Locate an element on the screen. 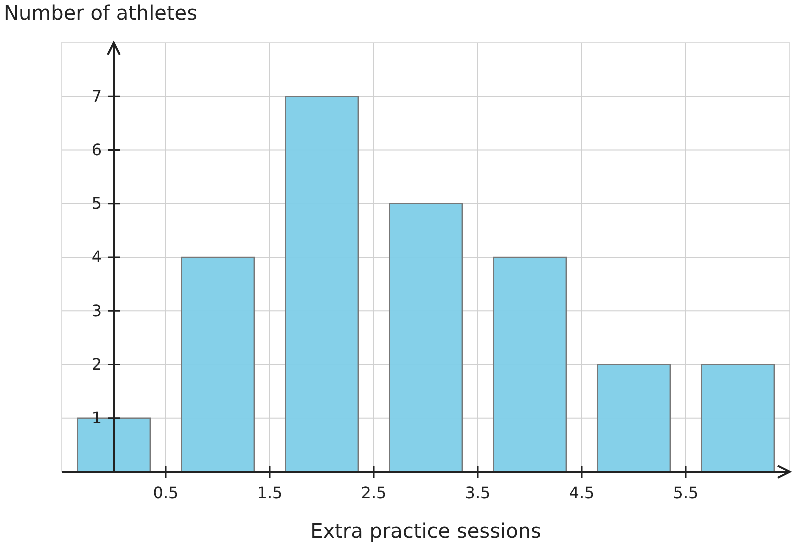 This screenshot has width=794, height=548. x-tick-label: 0.5 is located at coordinates (166, 493).